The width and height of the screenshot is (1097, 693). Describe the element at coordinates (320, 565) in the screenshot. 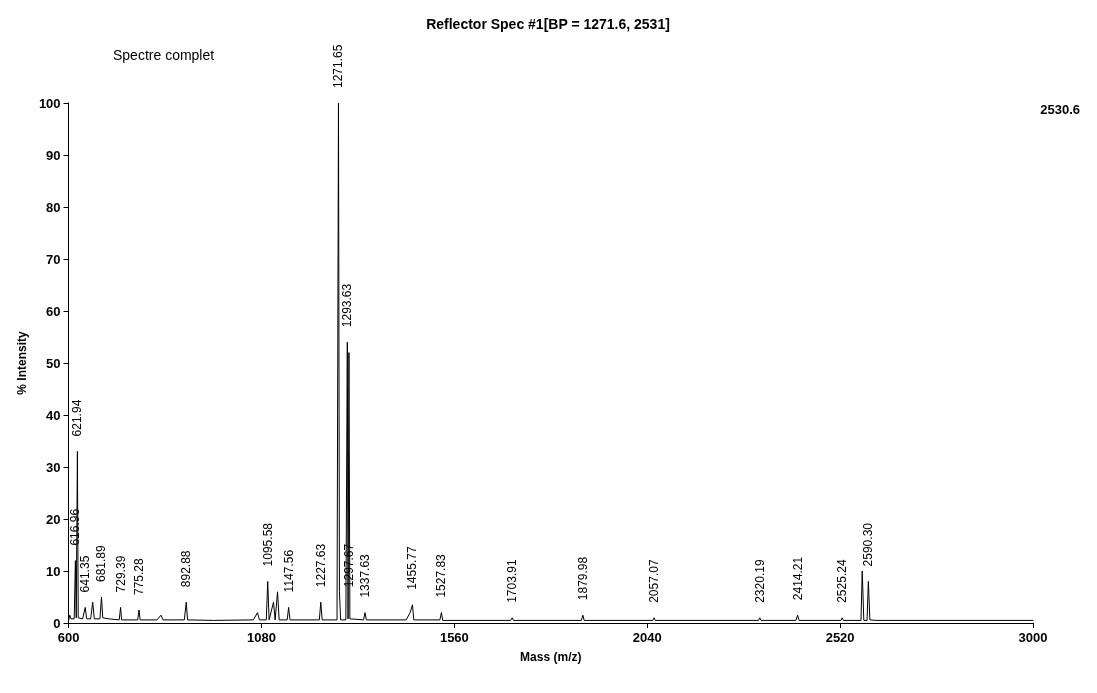

I see `annotation: 1227.63` at that location.